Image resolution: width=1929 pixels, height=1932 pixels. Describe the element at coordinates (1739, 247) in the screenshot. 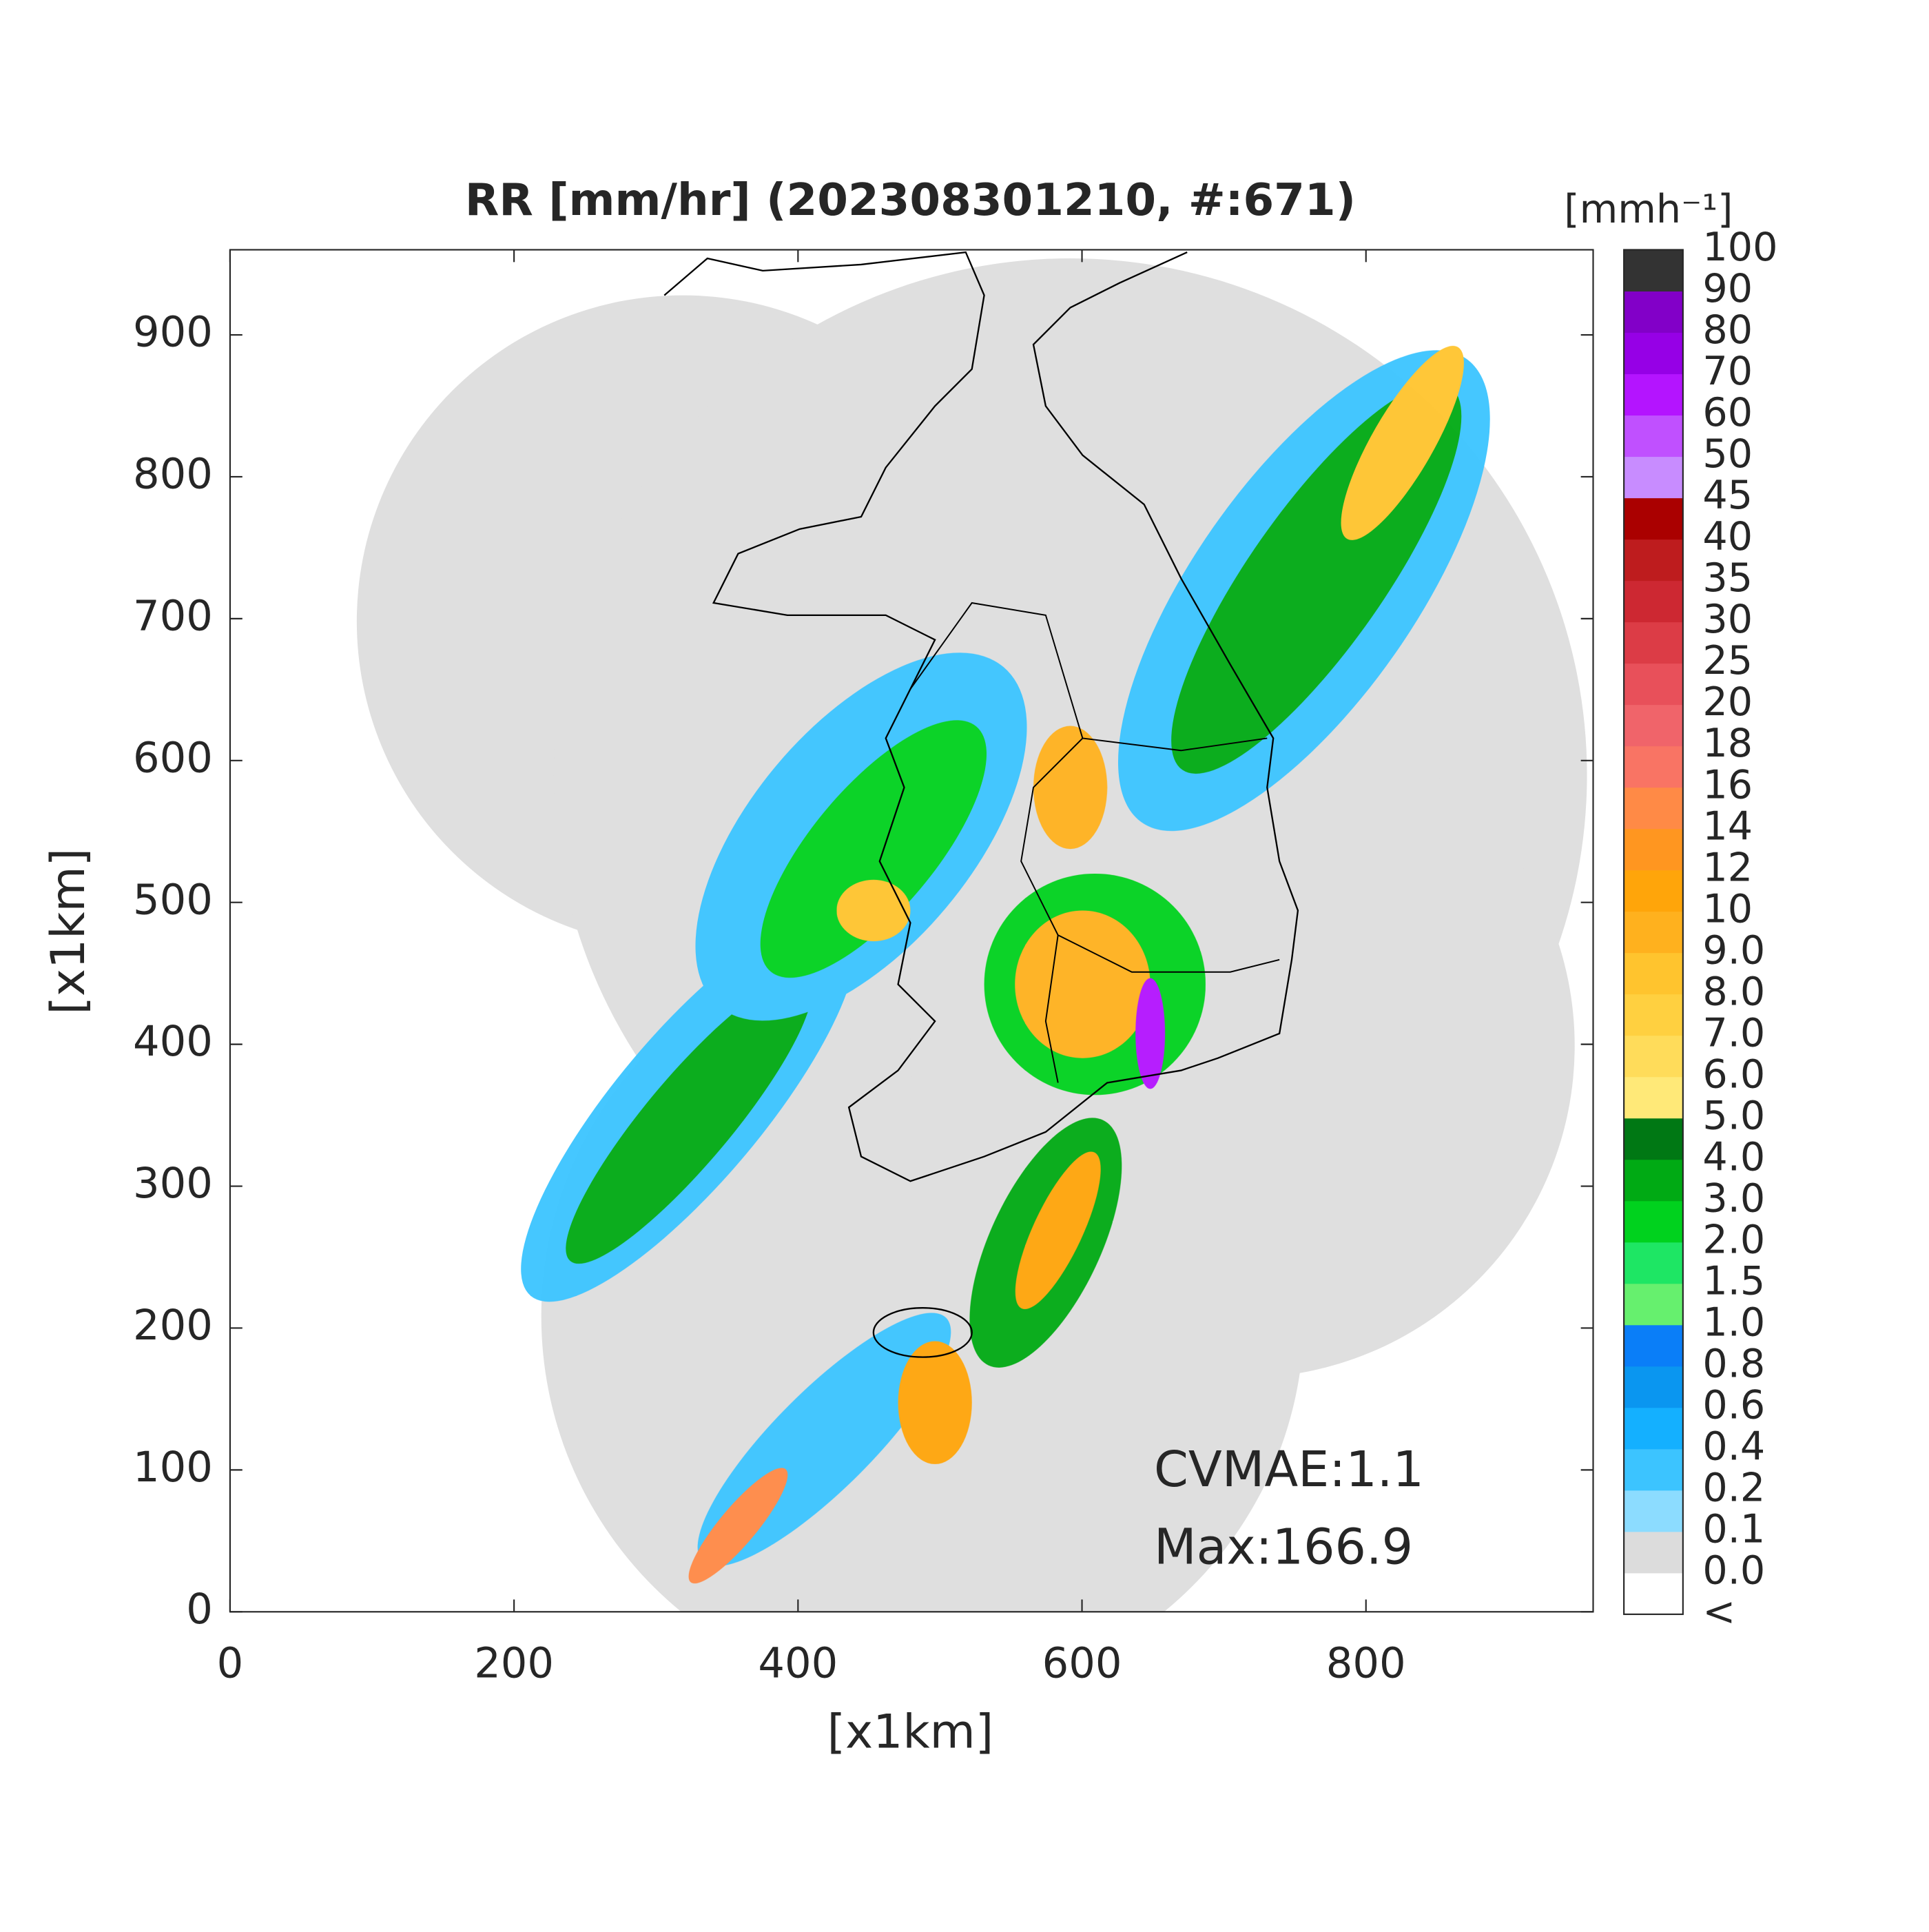

I see `colorbar-label: 100` at that location.